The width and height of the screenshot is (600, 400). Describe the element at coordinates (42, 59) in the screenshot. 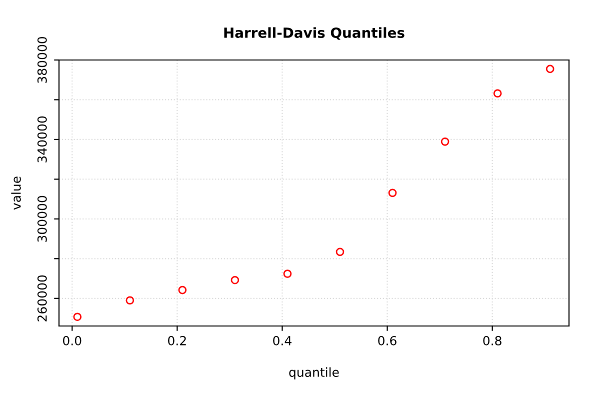

I see `y-tick-label: 380000` at that location.